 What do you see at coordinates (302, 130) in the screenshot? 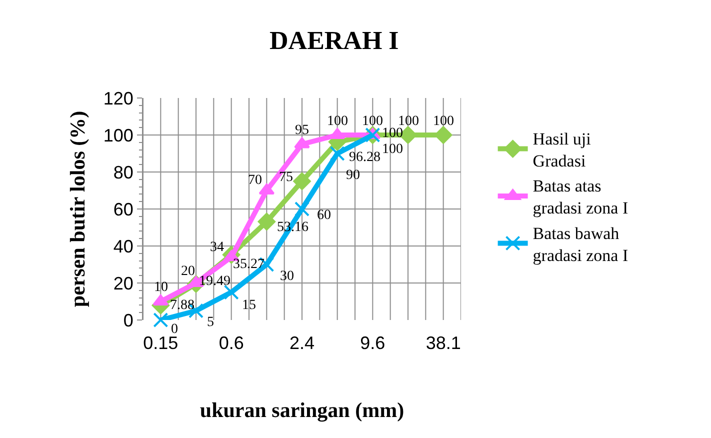
I see `data-label: 95` at bounding box center [302, 130].